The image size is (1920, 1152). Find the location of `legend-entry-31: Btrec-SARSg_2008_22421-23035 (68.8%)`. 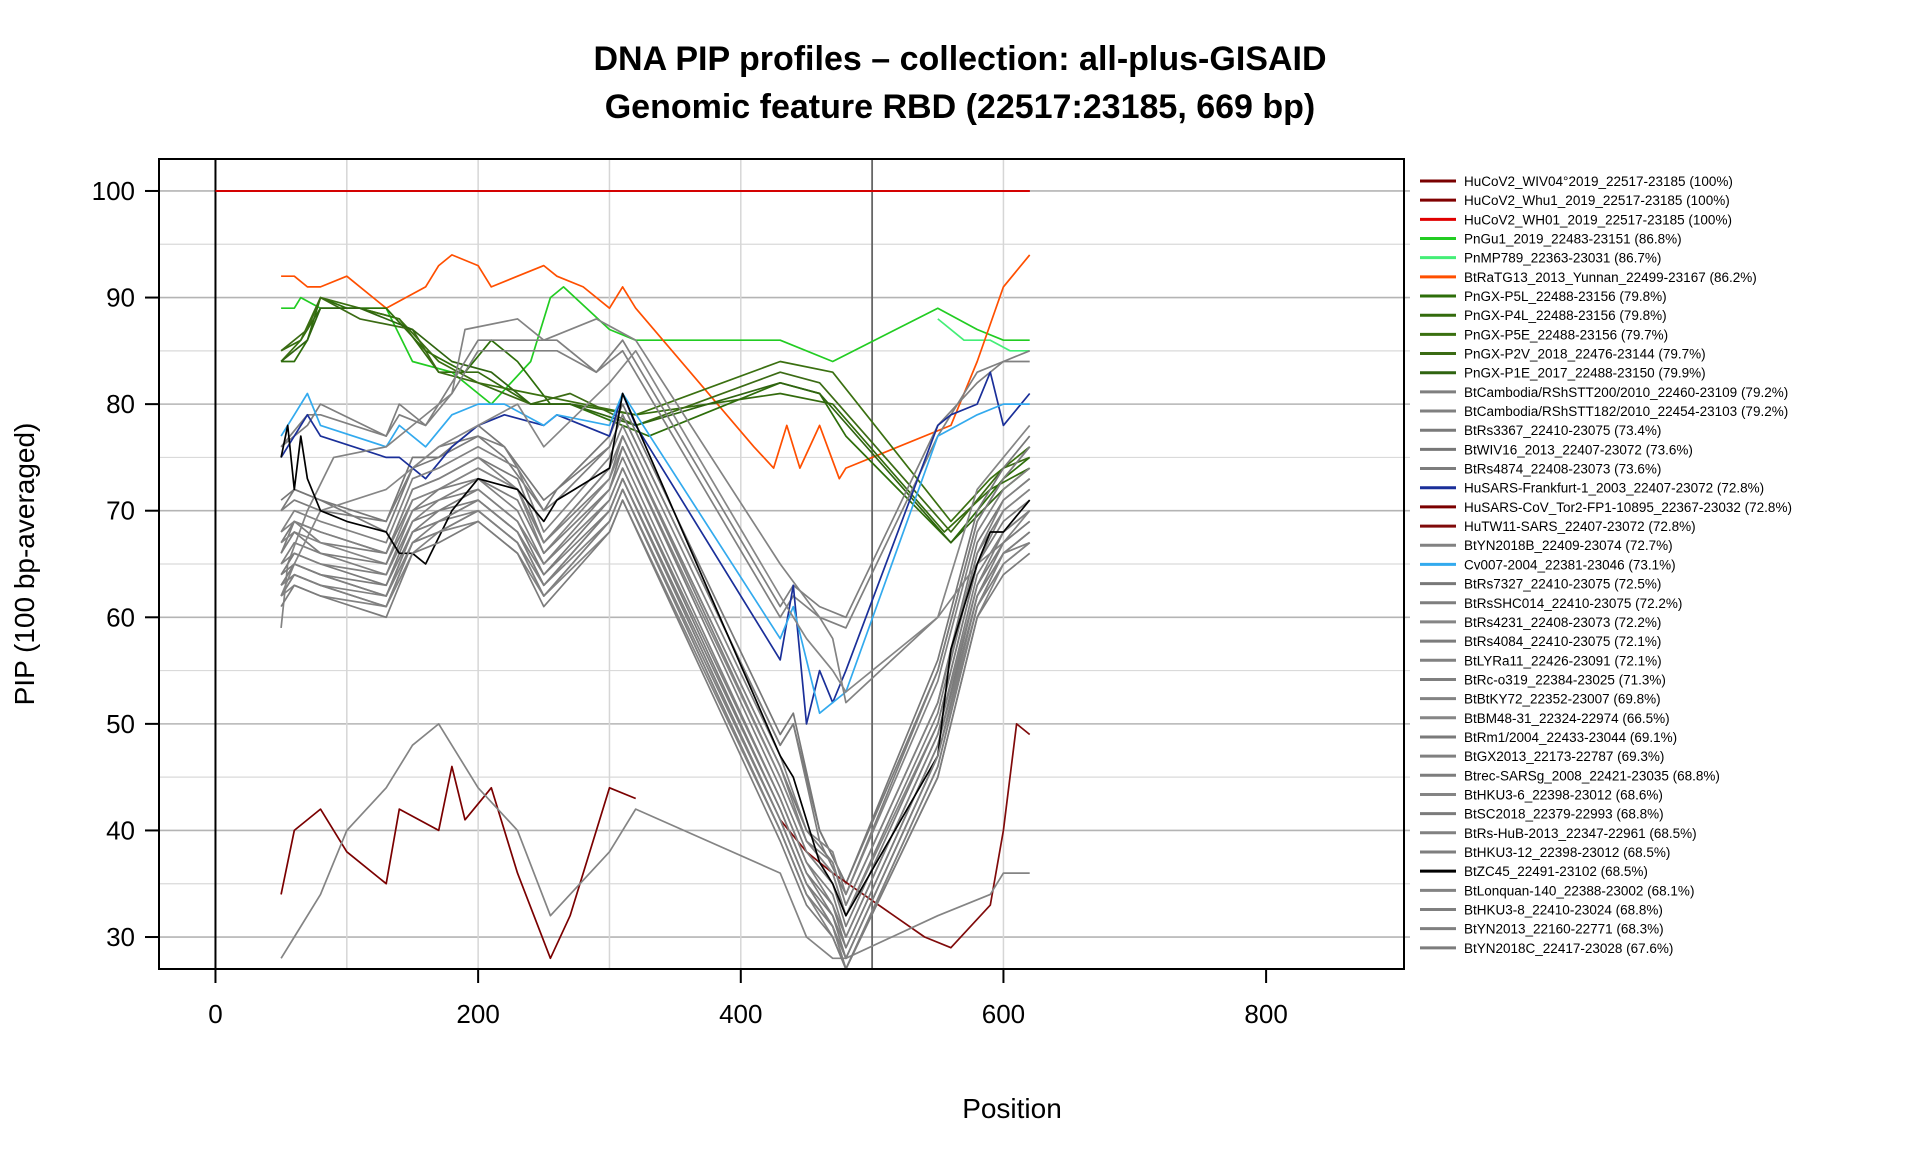

legend-entry-31: Btrec-SARSg_2008_22421-23035 (68.8%) is located at coordinates (1592, 775).